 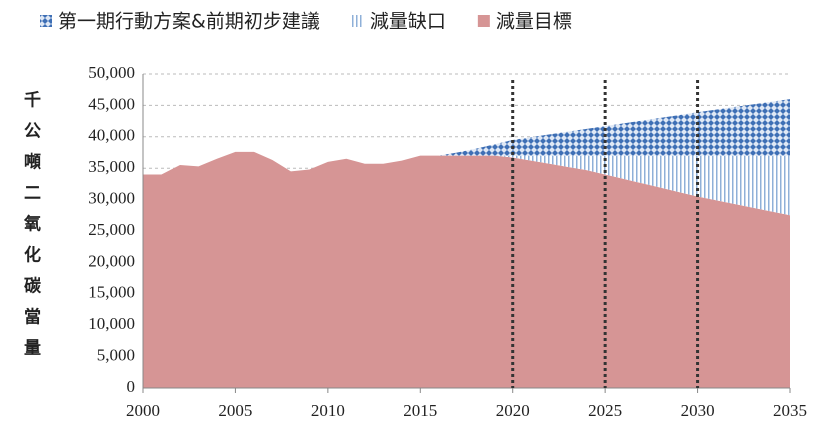 I want to click on x-tick-label: 2035, so click(x=790, y=410).